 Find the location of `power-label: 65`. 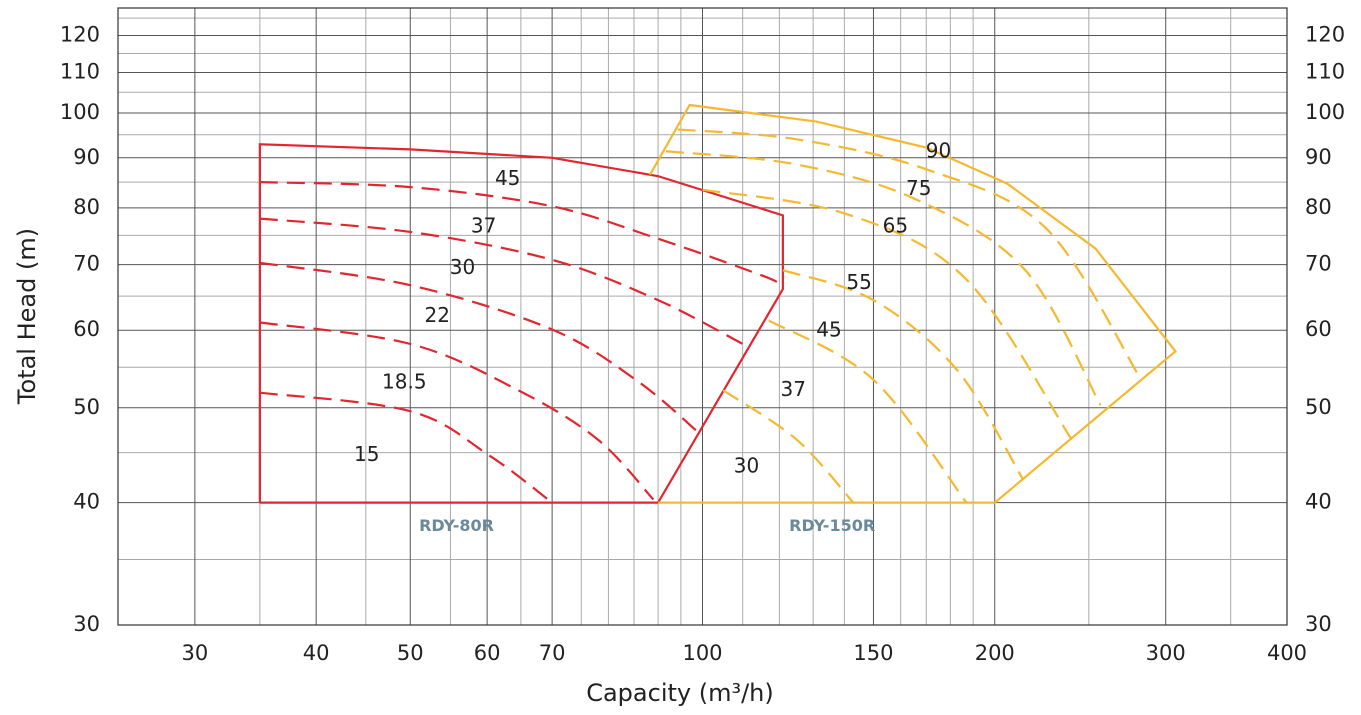

power-label: 65 is located at coordinates (895, 225).